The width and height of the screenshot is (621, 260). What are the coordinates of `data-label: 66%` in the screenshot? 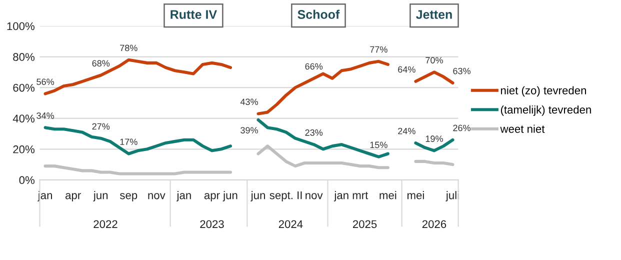 It's located at (314, 66).